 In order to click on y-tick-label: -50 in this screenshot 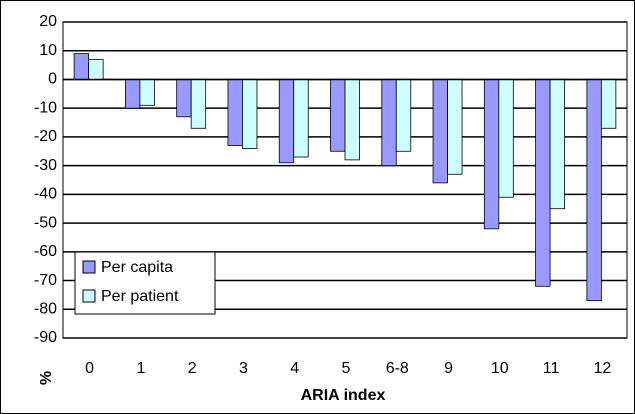, I will do `click(45, 222)`.